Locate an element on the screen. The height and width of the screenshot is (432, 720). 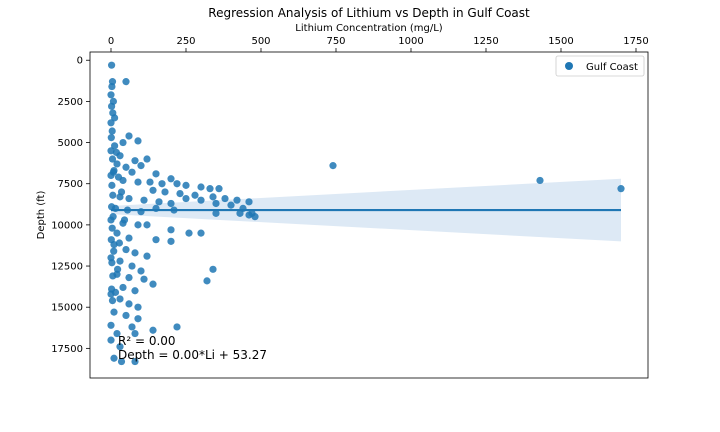
y-tick-label: 5000 is located at coordinates (70, 143).